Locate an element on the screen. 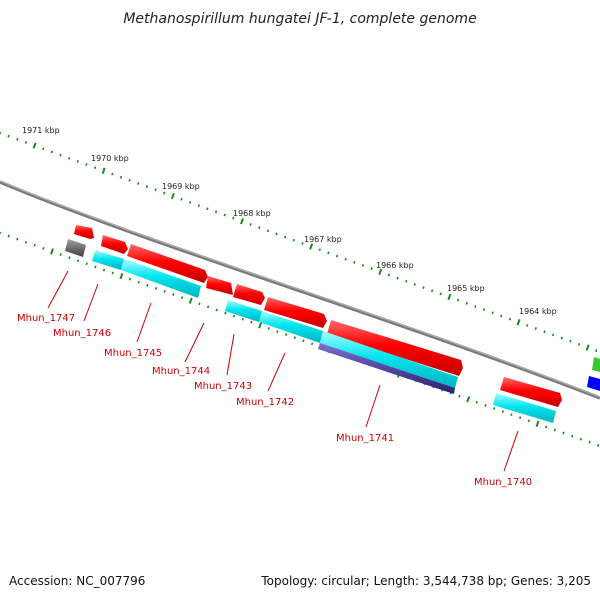 This screenshot has width=600, height=600. kbp-label: 1966 kbp is located at coordinates (395, 265).